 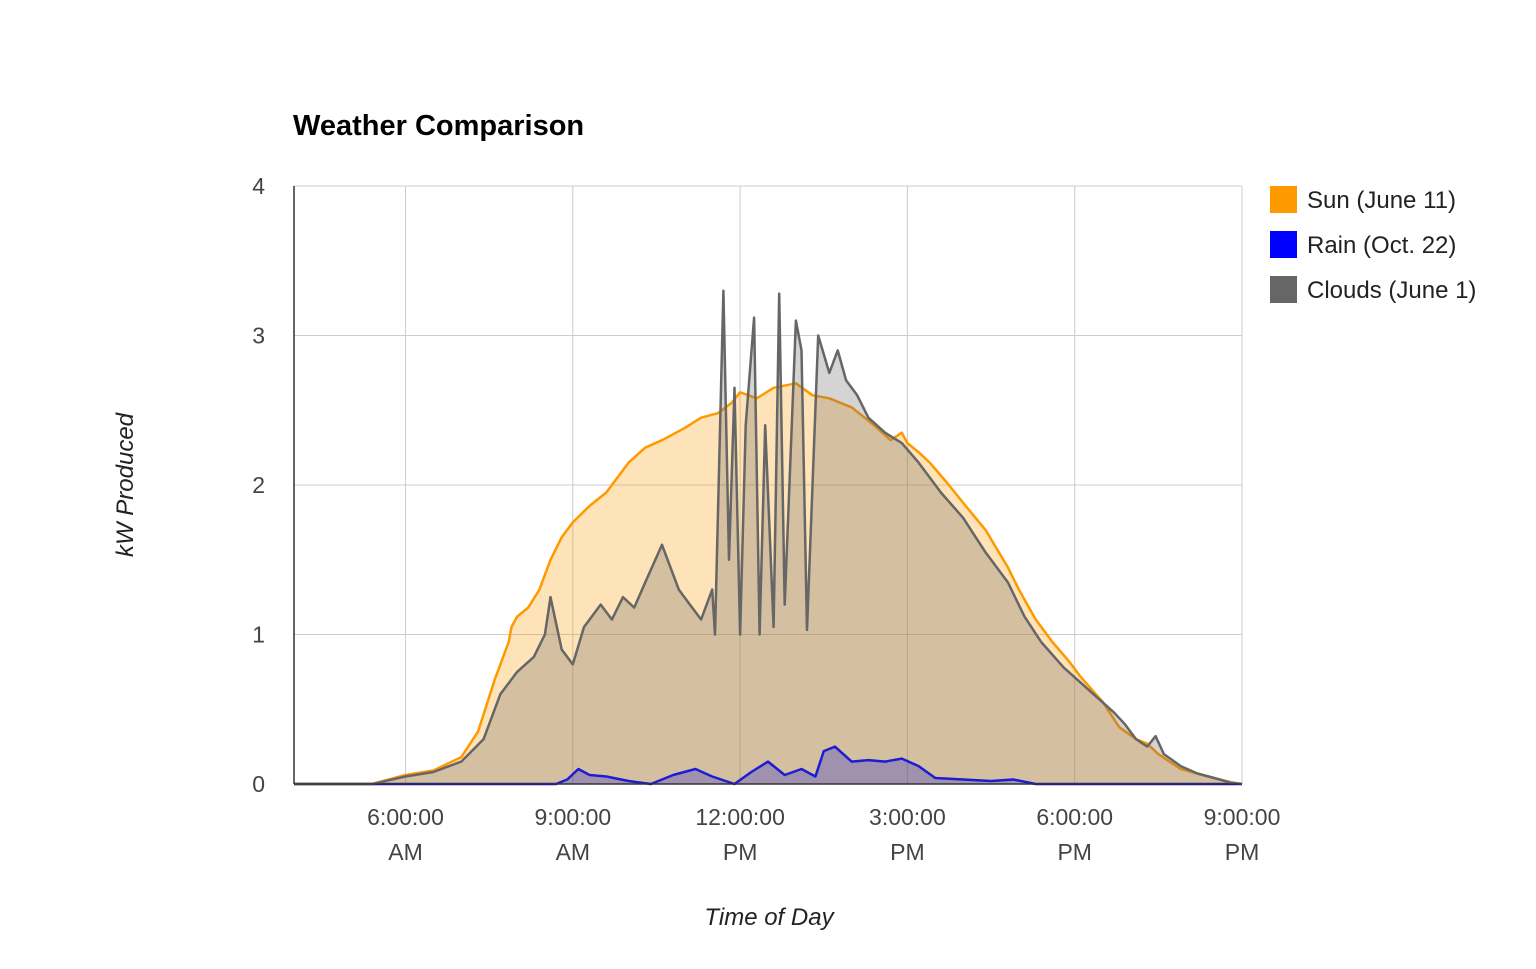 What do you see at coordinates (572, 834) in the screenshot?
I see `x-tick-1: 9:00:00 AM` at bounding box center [572, 834].